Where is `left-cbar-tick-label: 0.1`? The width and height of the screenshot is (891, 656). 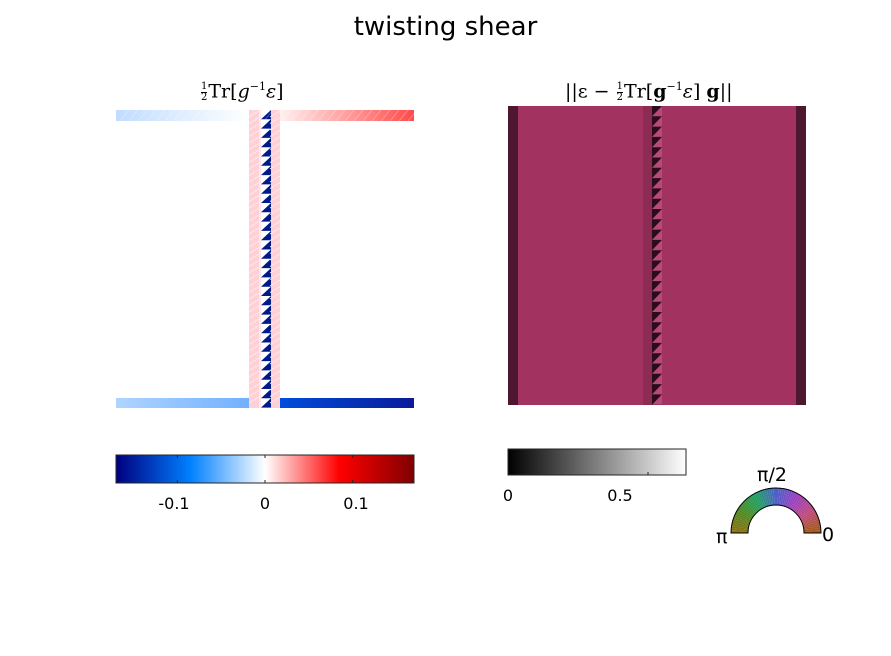 left-cbar-tick-label: 0.1 is located at coordinates (356, 503).